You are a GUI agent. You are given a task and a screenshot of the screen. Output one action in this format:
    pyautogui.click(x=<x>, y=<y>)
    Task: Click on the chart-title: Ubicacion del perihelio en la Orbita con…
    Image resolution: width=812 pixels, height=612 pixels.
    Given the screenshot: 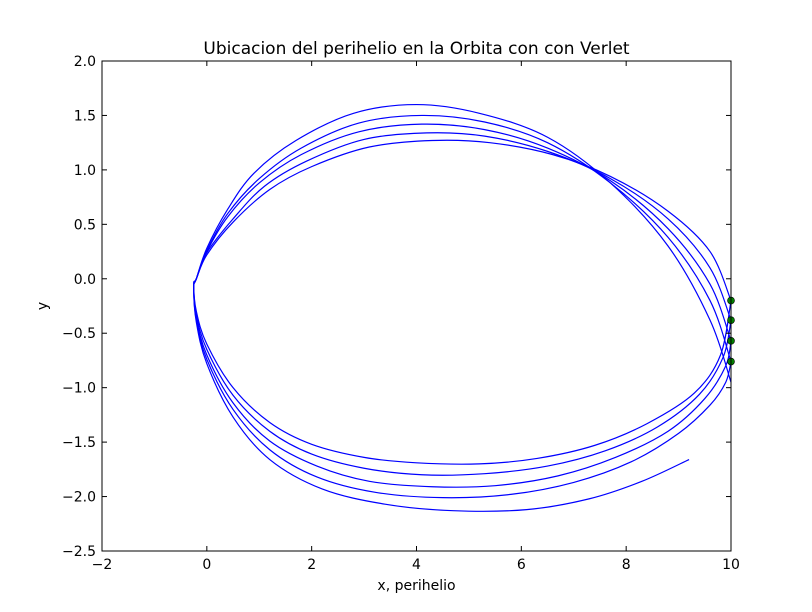 What is the action you would take?
    pyautogui.click(x=416, y=49)
    